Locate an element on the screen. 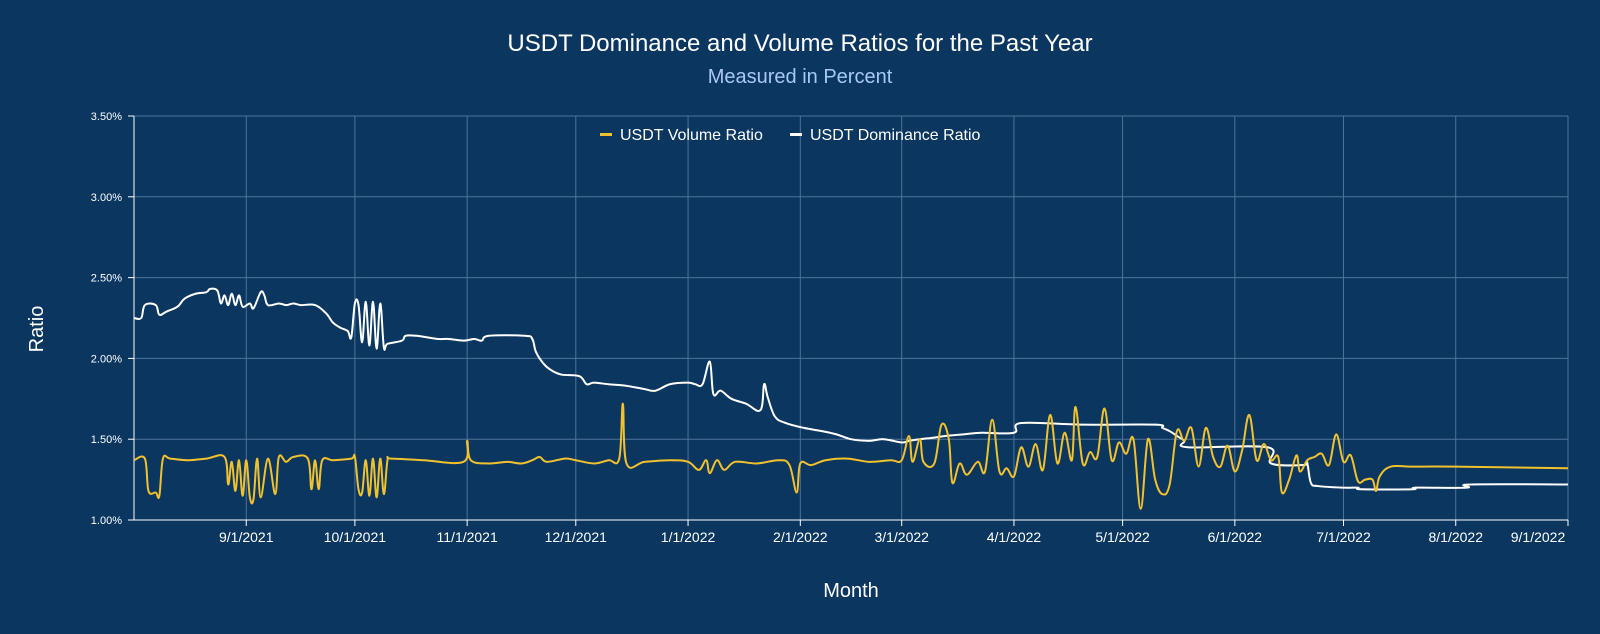  x-tick-label: 12/1/2021 is located at coordinates (576, 537).